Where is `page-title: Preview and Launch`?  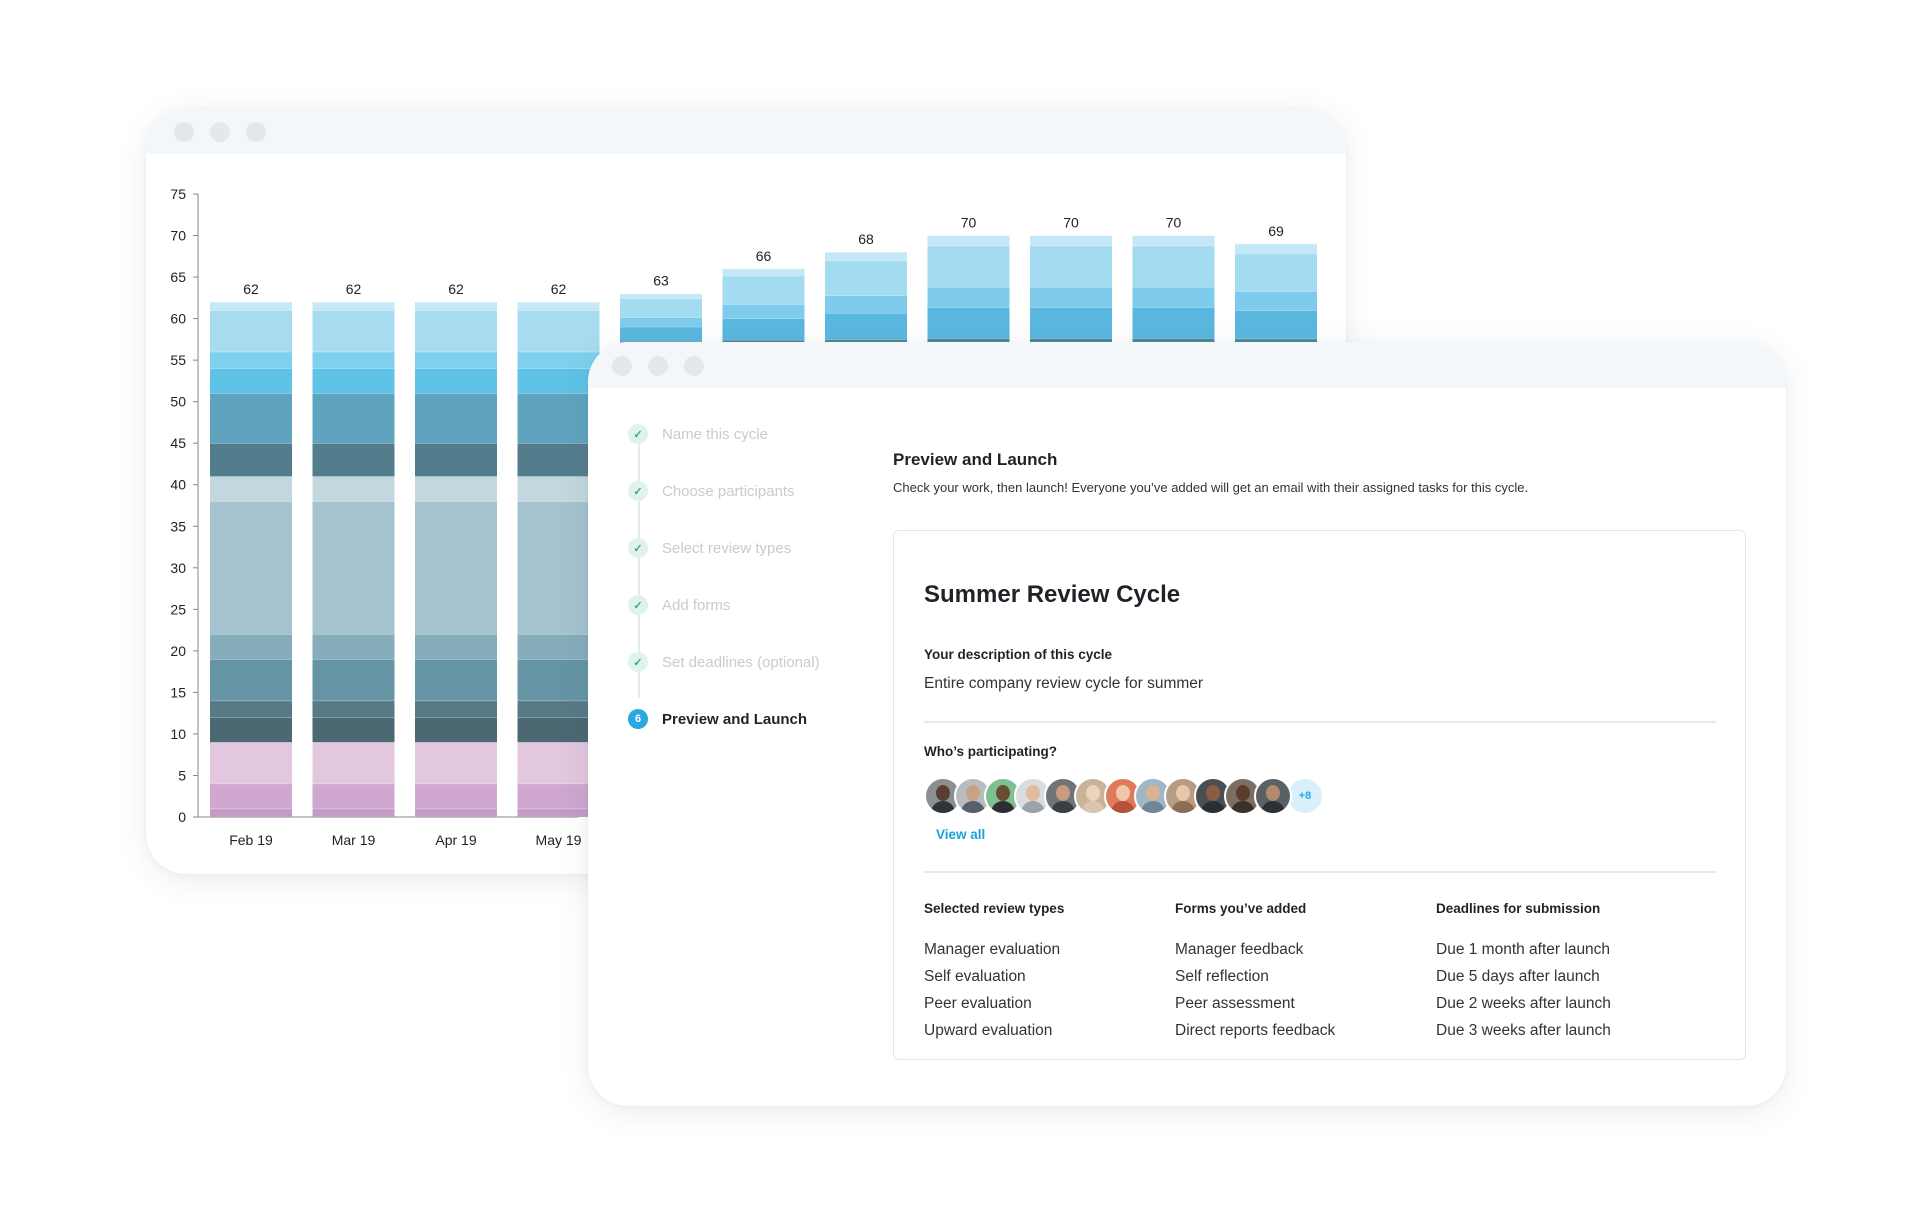 page-title: Preview and Launch is located at coordinates (975, 459).